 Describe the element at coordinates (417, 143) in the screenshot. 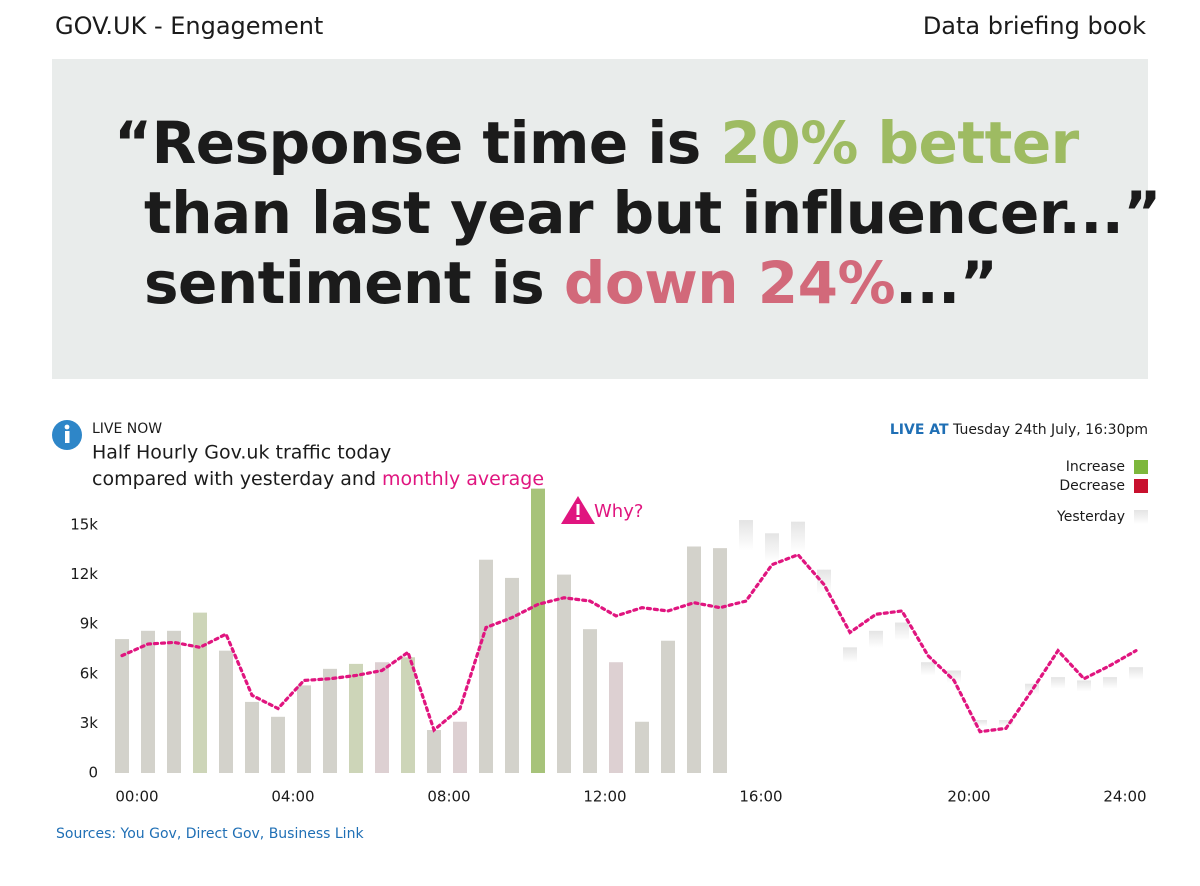

I see `quote-text: “Response time is` at that location.